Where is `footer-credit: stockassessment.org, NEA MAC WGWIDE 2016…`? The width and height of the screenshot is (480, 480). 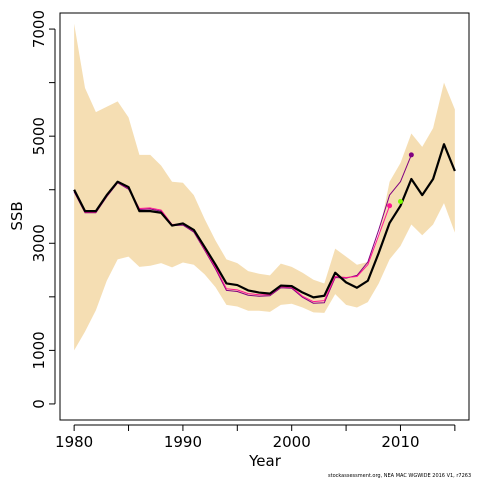 footer-credit: stockassessment.org, NEA MAC WGWIDE 2016… is located at coordinates (400, 476).